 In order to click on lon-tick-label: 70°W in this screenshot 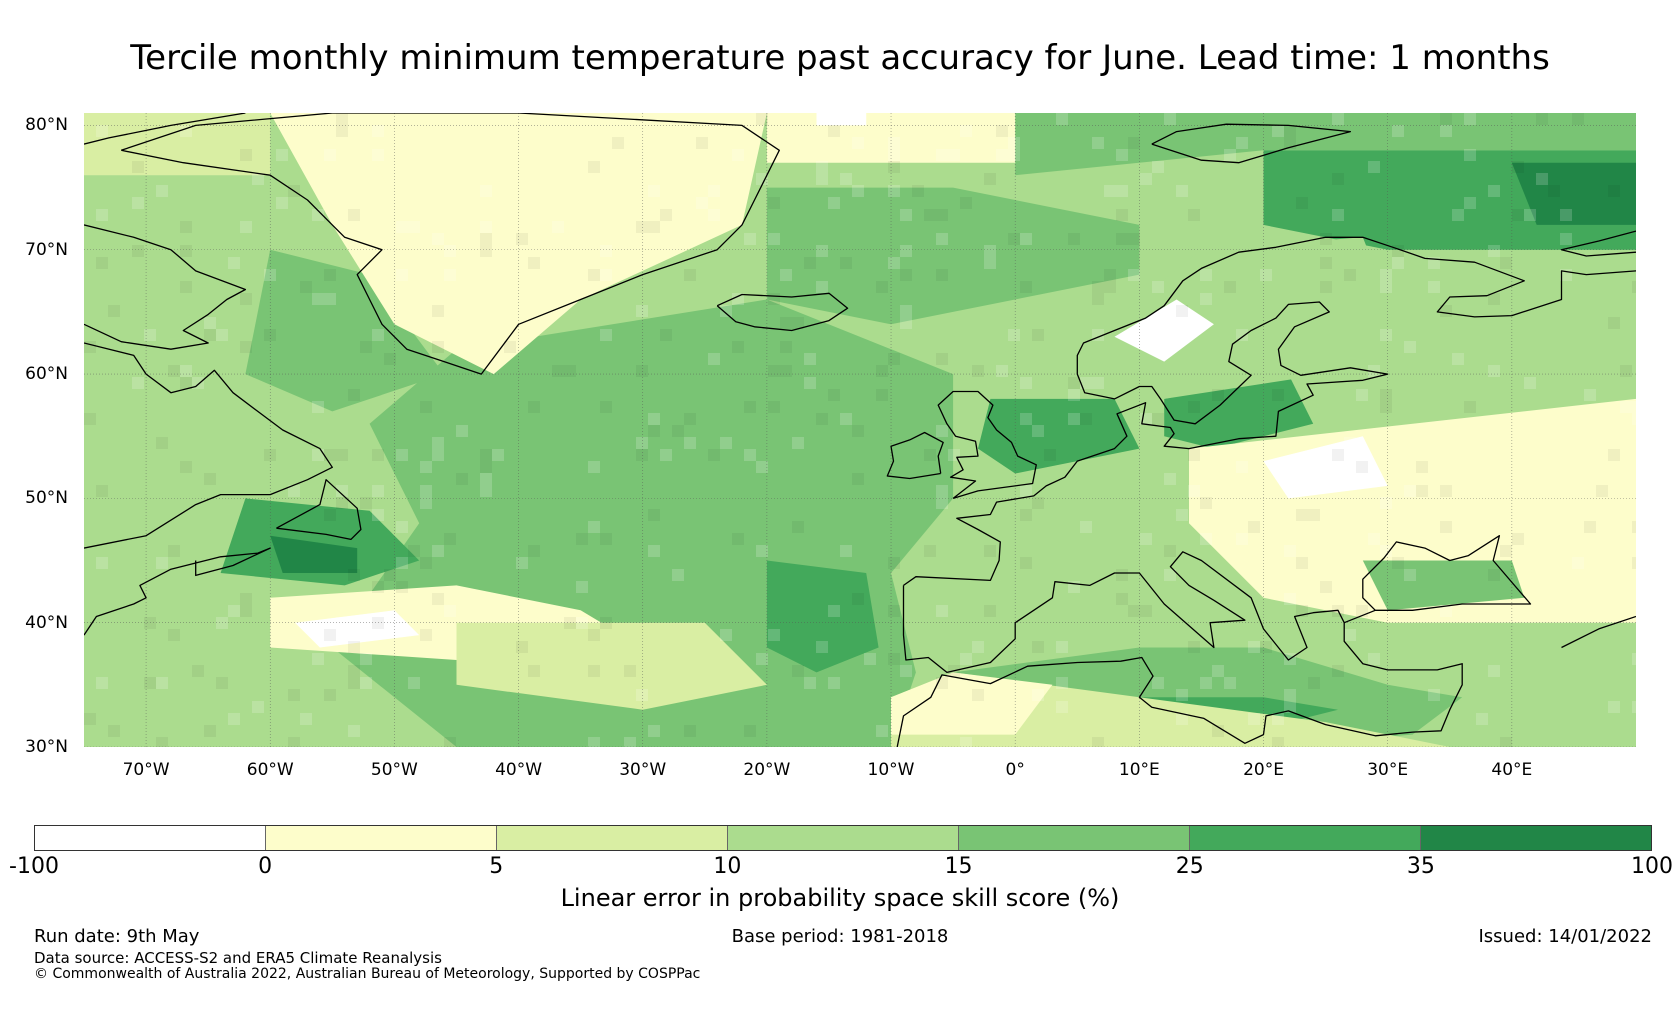, I will do `click(146, 770)`.